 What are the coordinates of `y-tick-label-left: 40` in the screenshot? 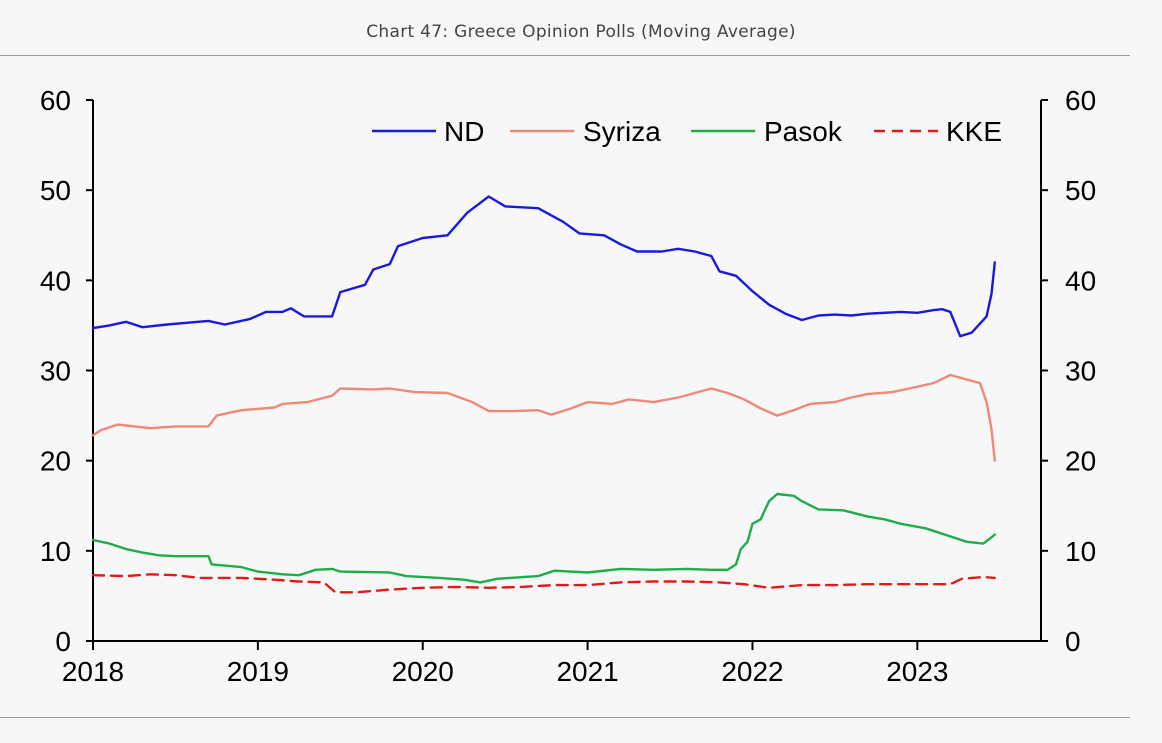 It's located at (55, 280).